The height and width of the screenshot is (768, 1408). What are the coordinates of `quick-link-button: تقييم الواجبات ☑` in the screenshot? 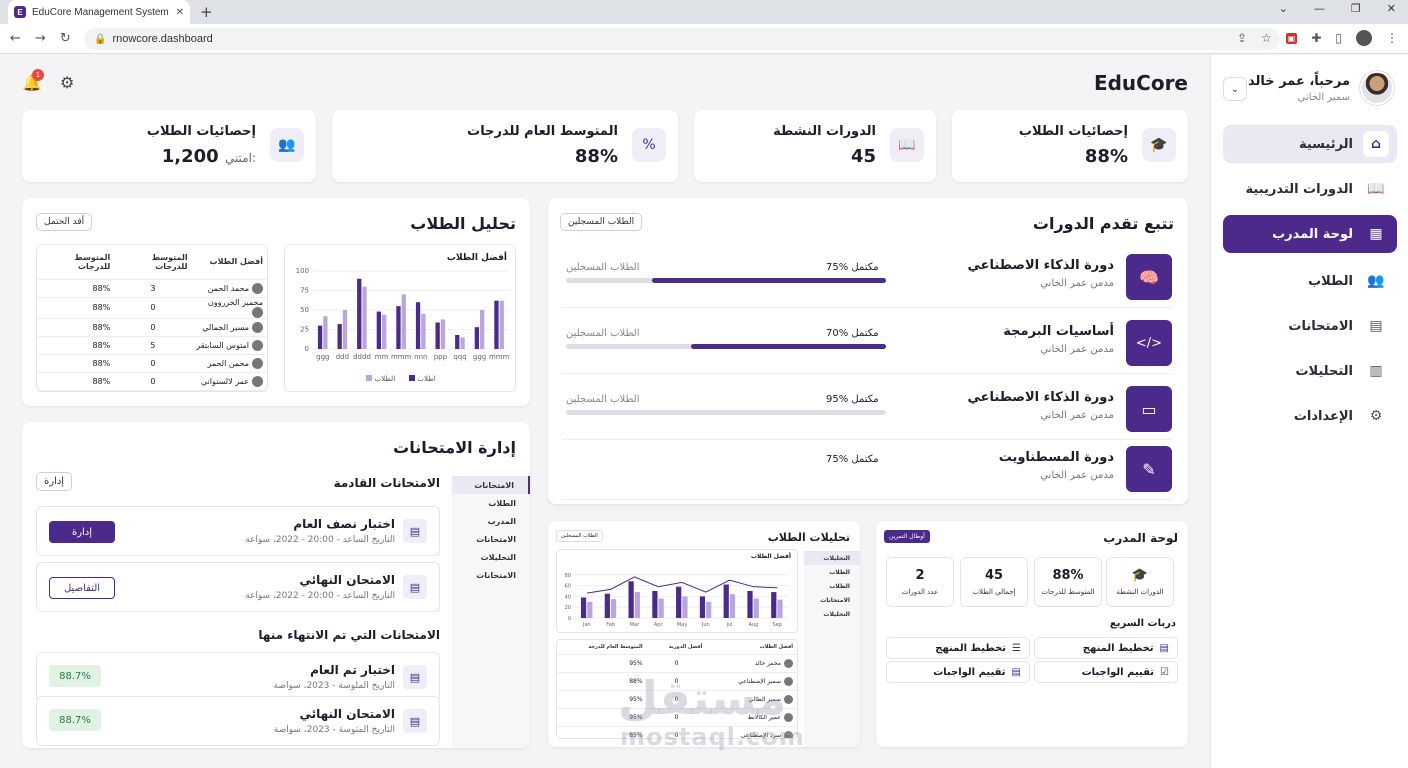 It's located at (1106, 672).